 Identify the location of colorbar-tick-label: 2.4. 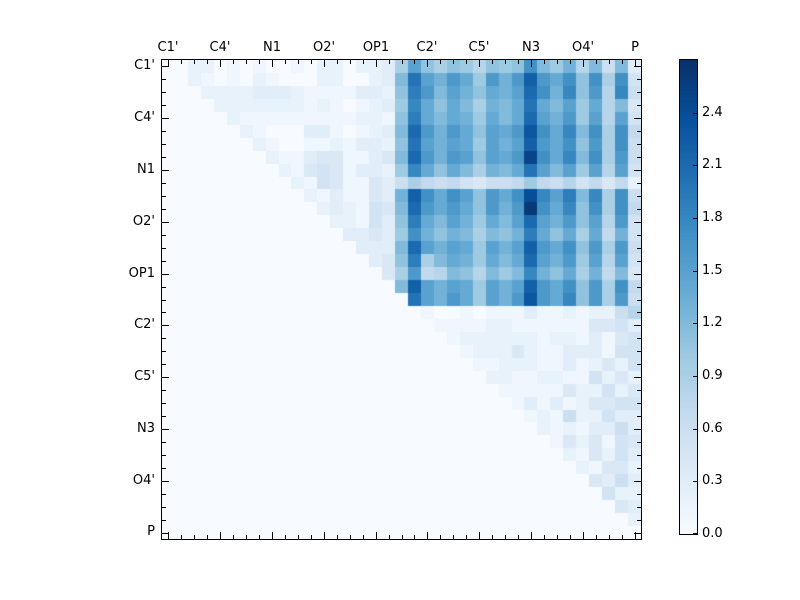
(712, 112).